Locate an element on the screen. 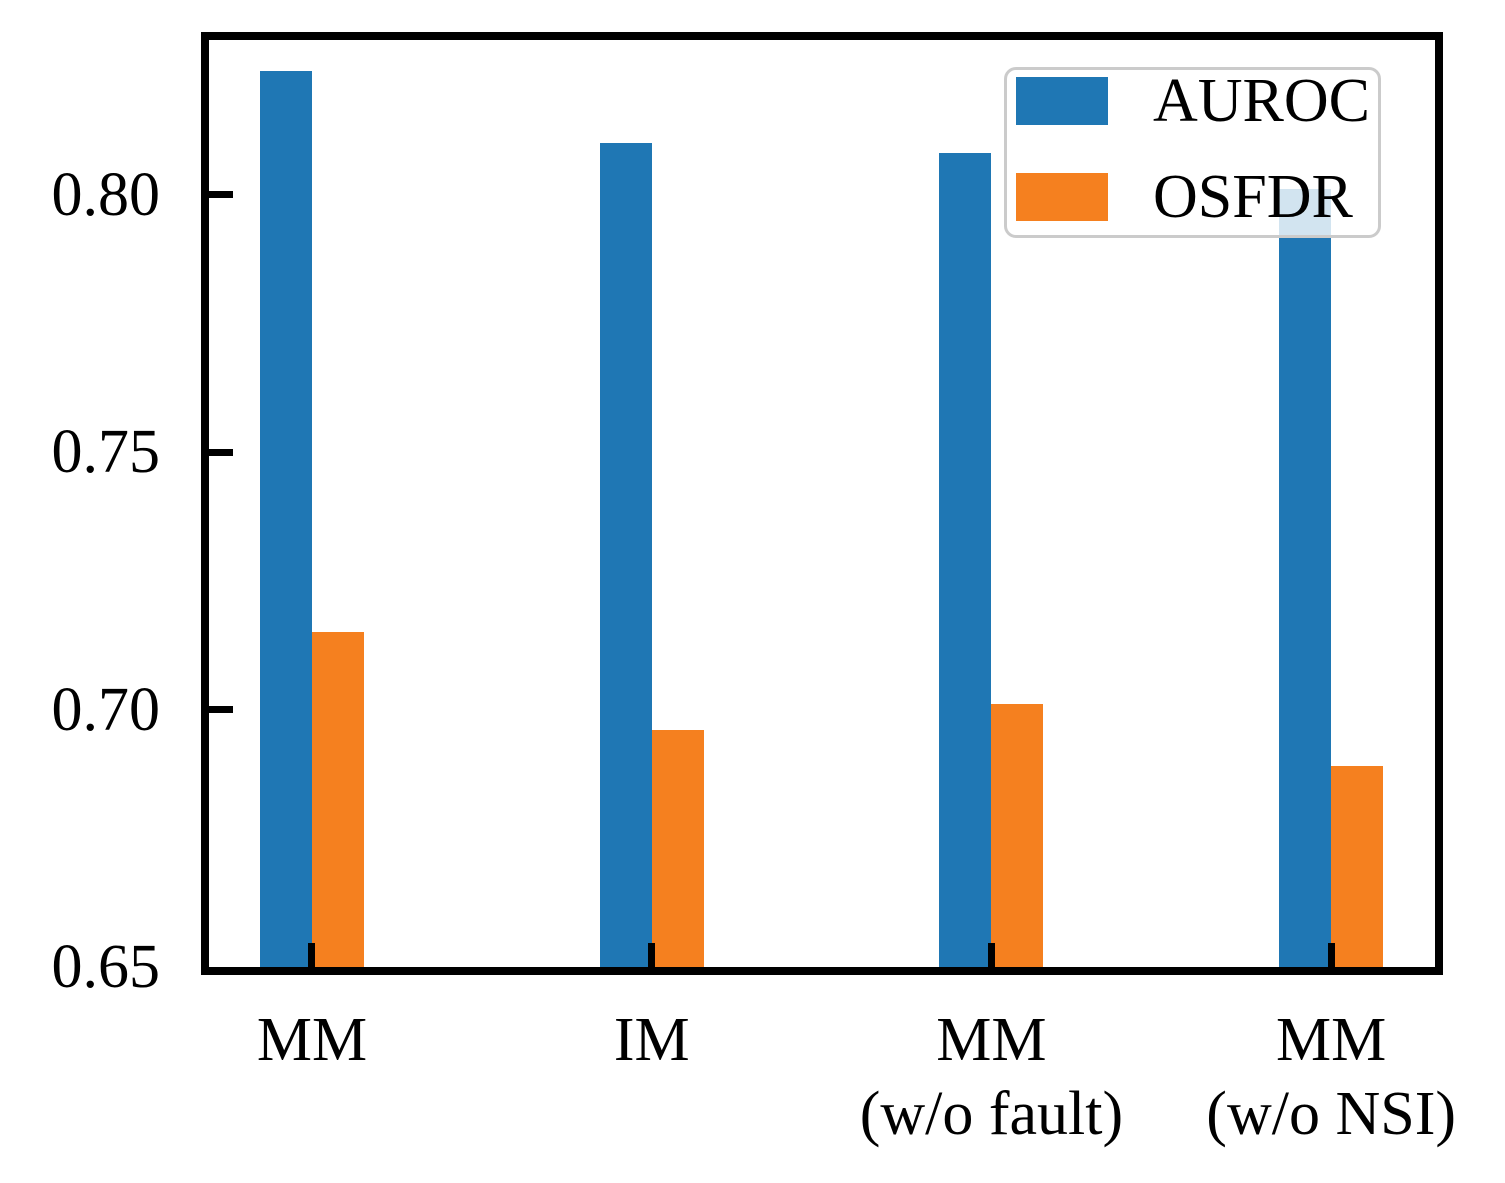 The width and height of the screenshot is (1505, 1183). legend-row: AUROC is located at coordinates (1193, 101).